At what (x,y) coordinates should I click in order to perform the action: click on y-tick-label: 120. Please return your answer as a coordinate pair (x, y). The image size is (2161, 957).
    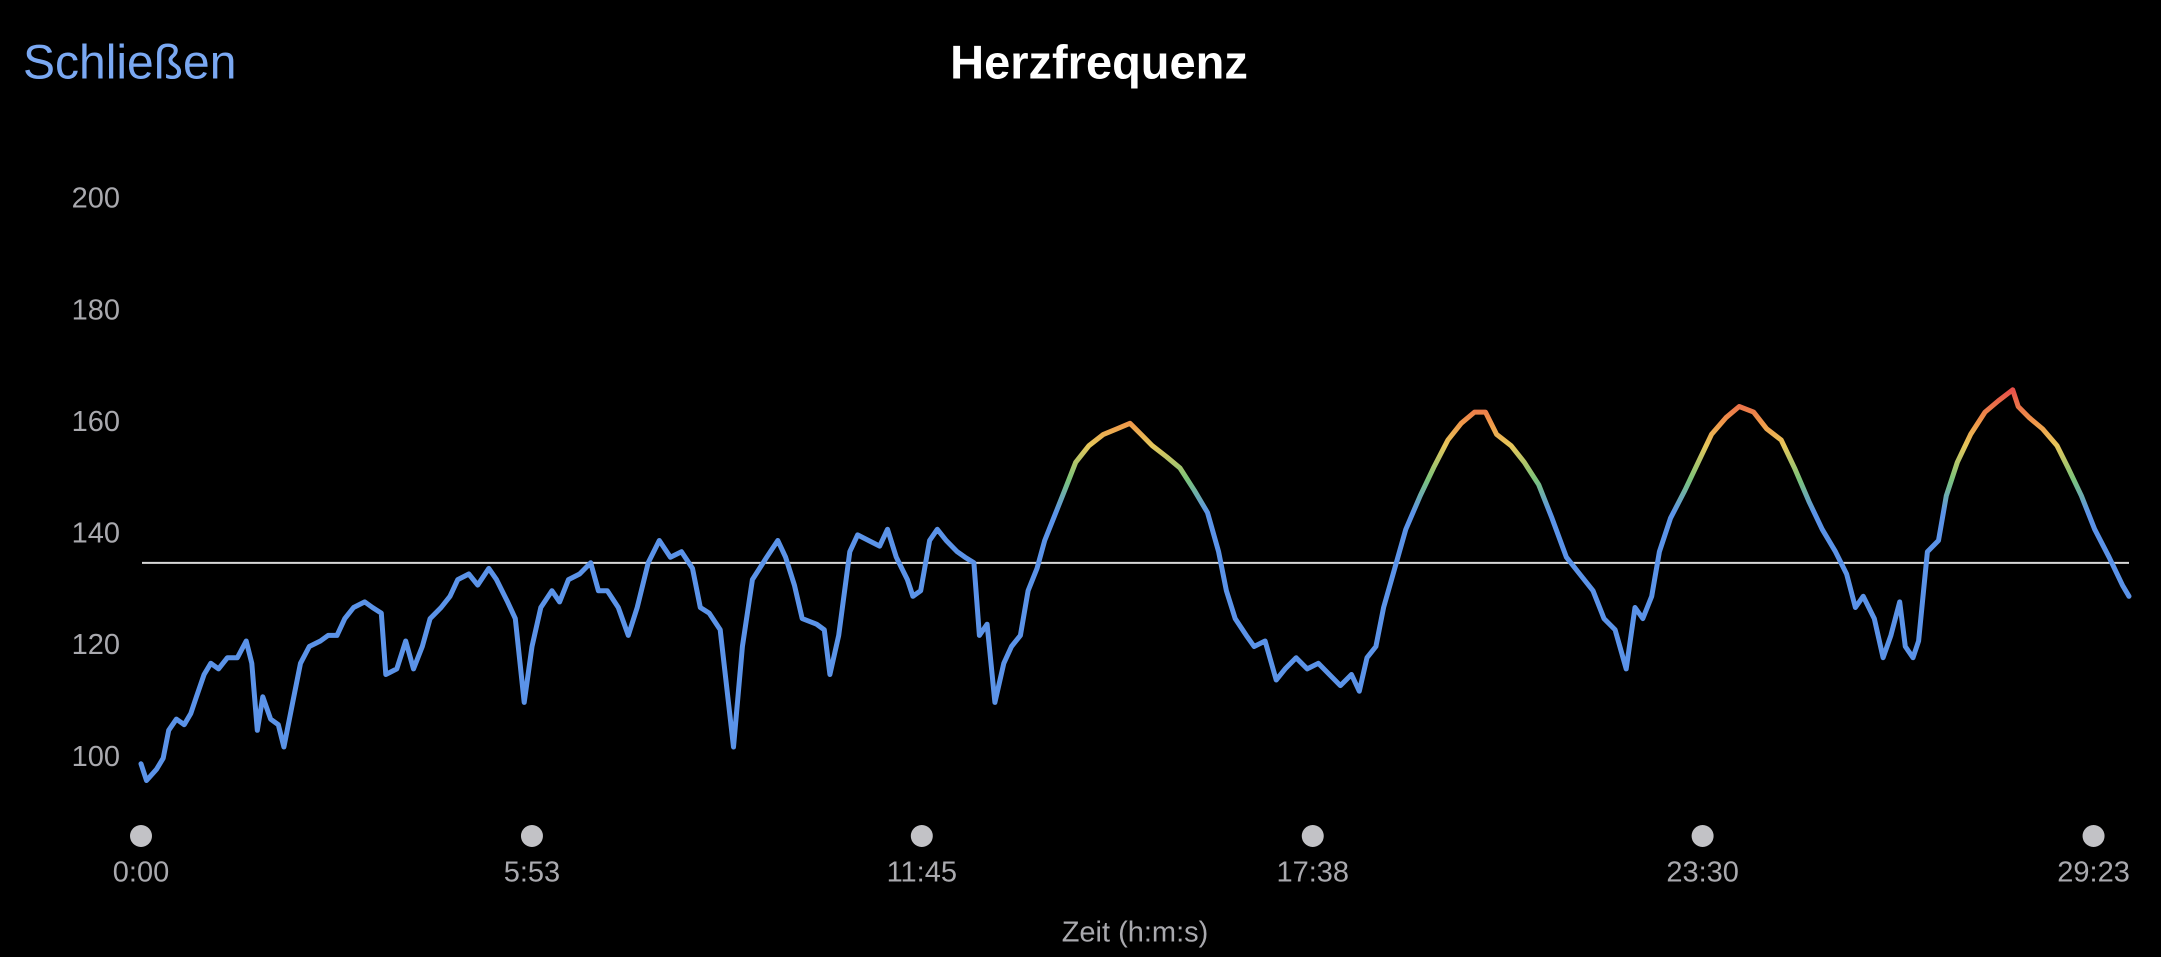
    Looking at the image, I should click on (96, 645).